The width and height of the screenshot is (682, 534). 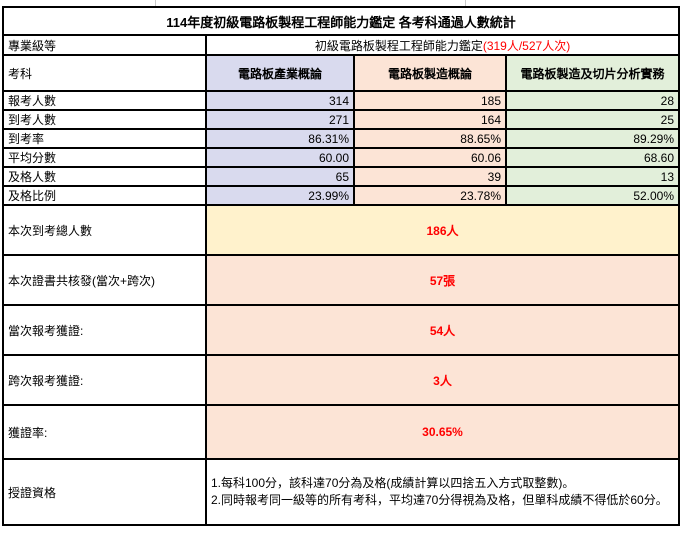 I want to click on row-label-qualification: 授證資格, so click(x=104, y=492).